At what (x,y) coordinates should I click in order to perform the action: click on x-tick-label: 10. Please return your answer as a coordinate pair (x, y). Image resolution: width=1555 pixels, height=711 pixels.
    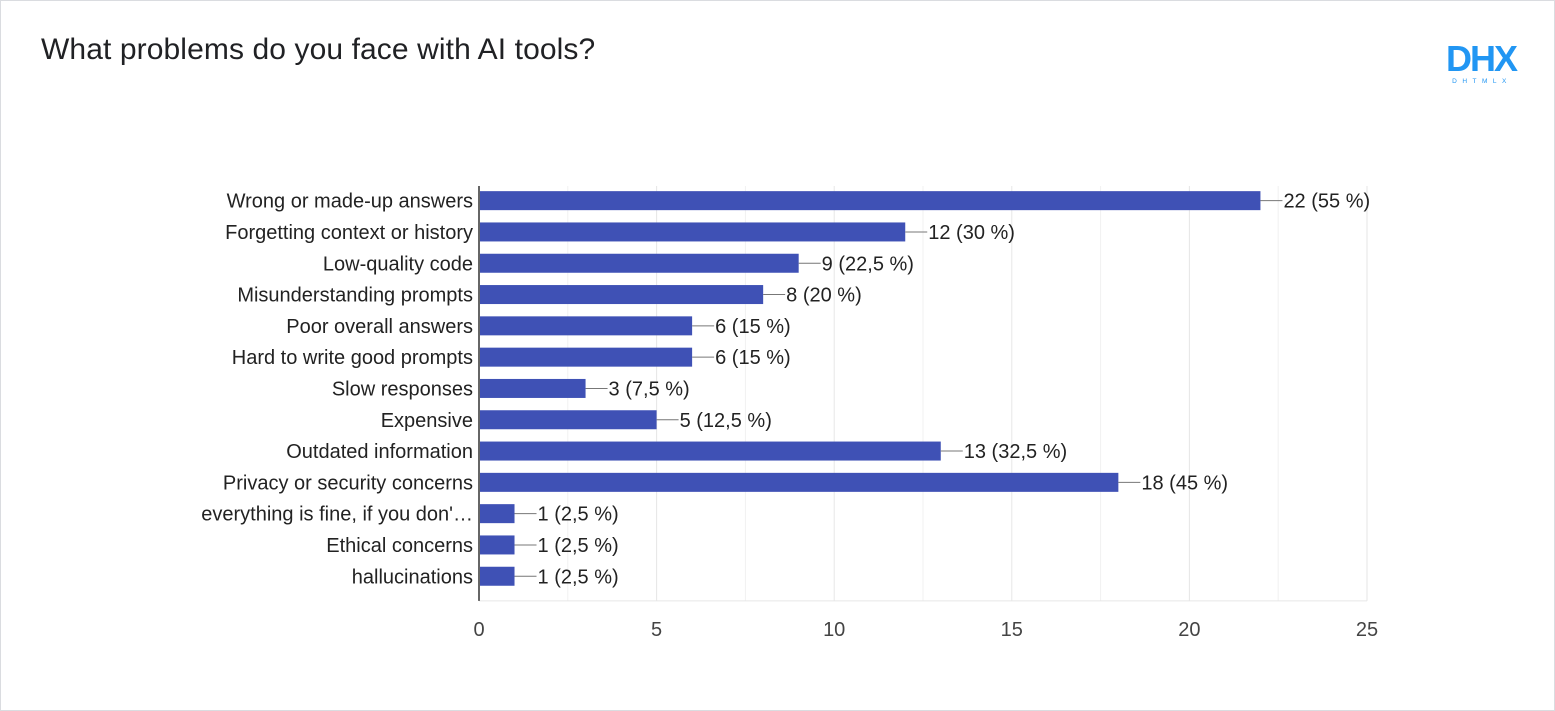
    Looking at the image, I should click on (834, 630).